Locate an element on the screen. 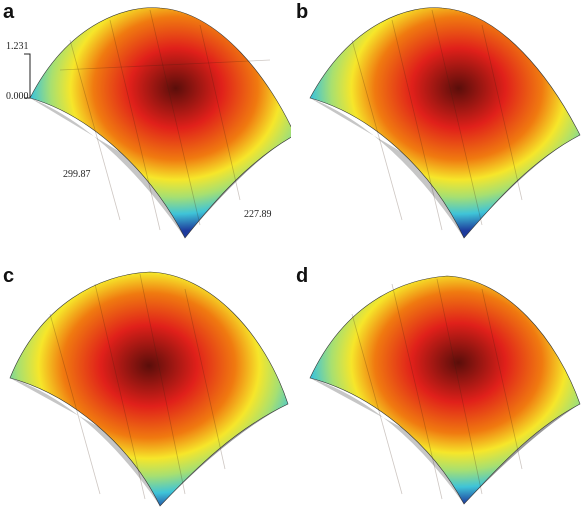 The image size is (583, 508). z-scale-bar is located at coordinates (27, 76).